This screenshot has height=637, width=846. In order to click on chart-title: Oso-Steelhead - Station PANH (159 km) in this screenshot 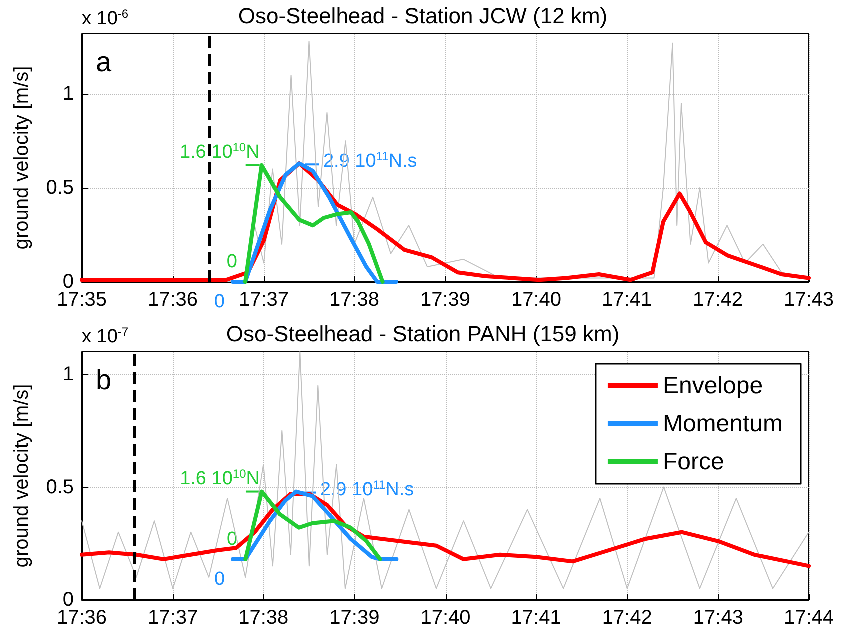, I will do `click(423, 334)`.